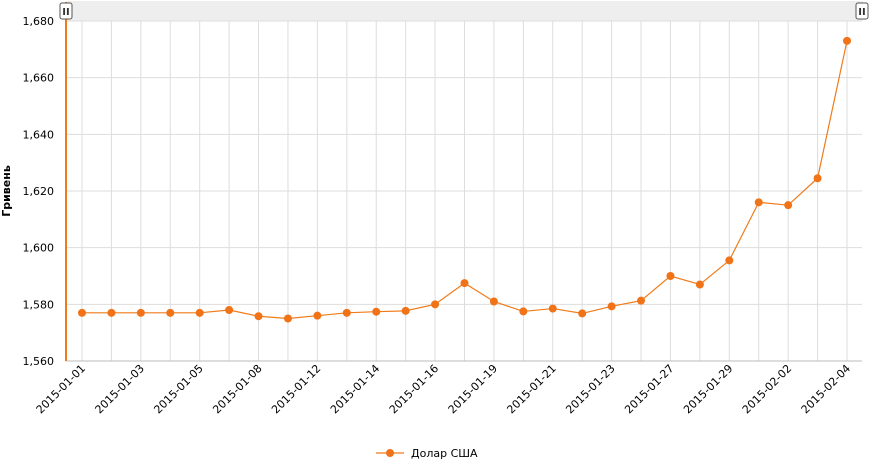 Image resolution: width=871 pixels, height=476 pixels. I want to click on left-handle-glyph: II, so click(65, 12).